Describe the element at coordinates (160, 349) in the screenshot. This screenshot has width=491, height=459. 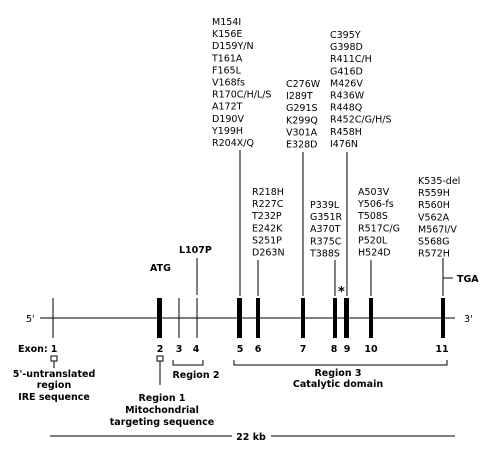
I see `exon-number: 2` at that location.